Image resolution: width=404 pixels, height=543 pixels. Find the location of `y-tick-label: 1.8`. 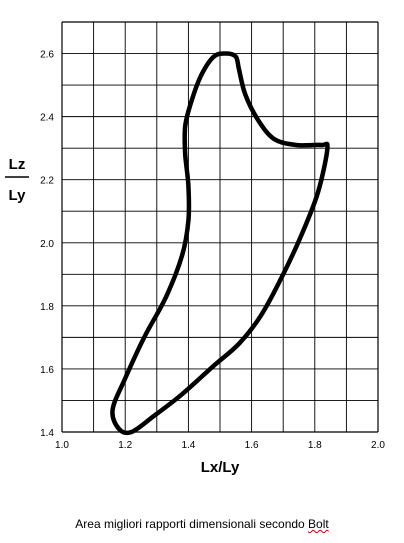

y-tick-label: 1.8 is located at coordinates (47, 307).